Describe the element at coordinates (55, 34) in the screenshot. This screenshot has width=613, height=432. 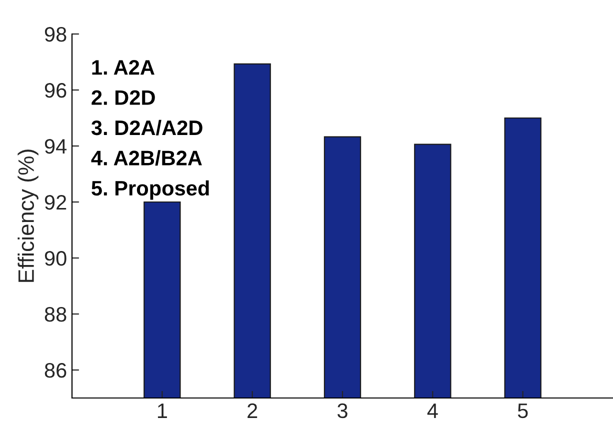
I see `y-tick-label: 98` at that location.